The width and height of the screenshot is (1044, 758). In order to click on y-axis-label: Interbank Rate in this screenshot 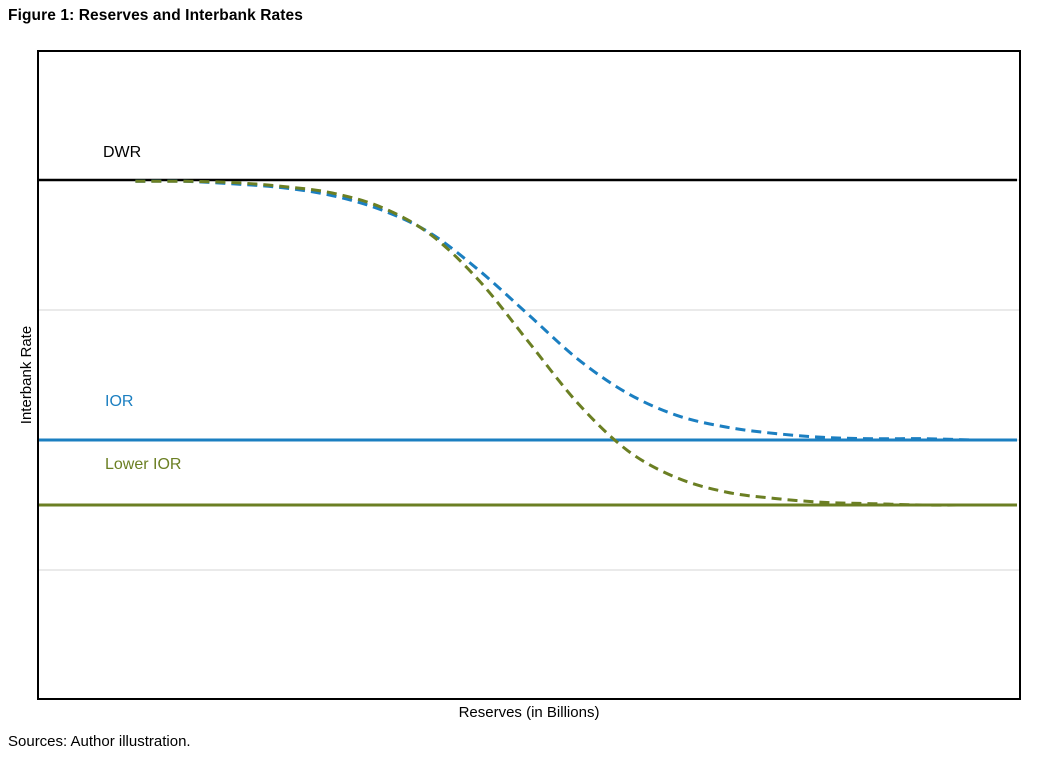, I will do `click(26, 375)`.